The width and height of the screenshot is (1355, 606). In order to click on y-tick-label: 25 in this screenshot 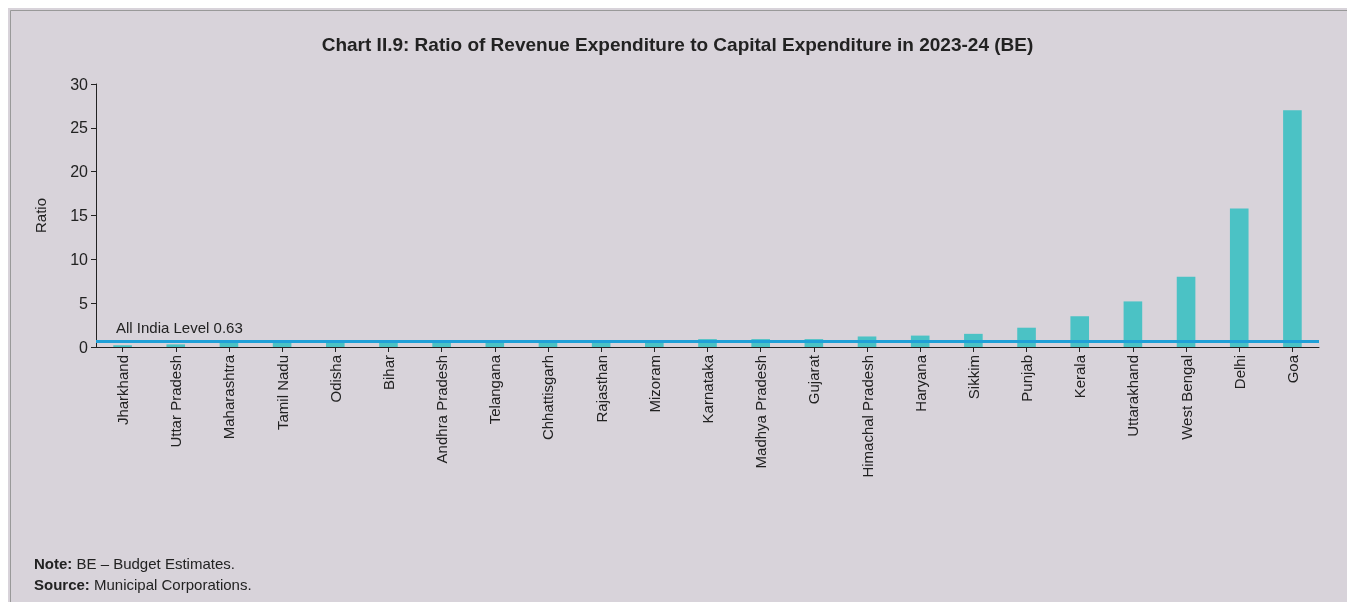, I will do `click(79, 128)`.